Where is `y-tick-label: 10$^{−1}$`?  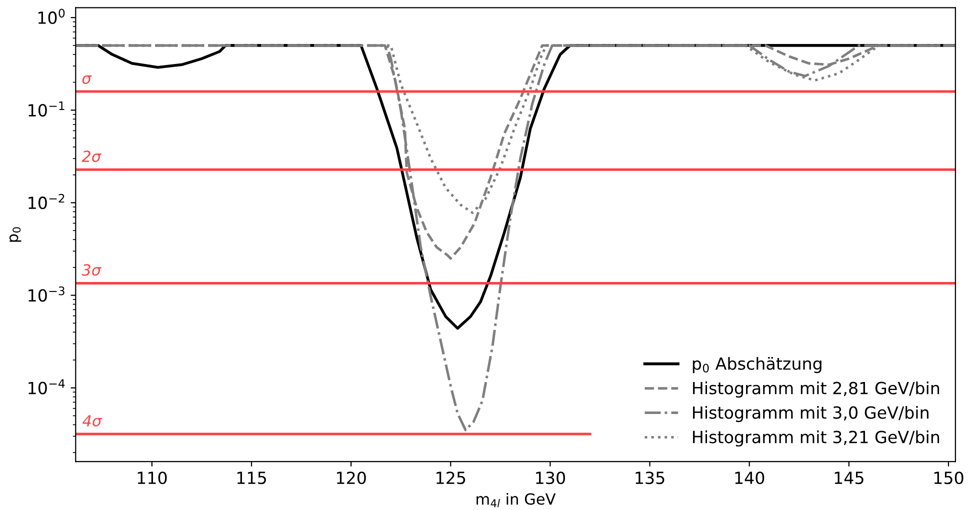 y-tick-label: 10$^{−1}$ is located at coordinates (46, 109).